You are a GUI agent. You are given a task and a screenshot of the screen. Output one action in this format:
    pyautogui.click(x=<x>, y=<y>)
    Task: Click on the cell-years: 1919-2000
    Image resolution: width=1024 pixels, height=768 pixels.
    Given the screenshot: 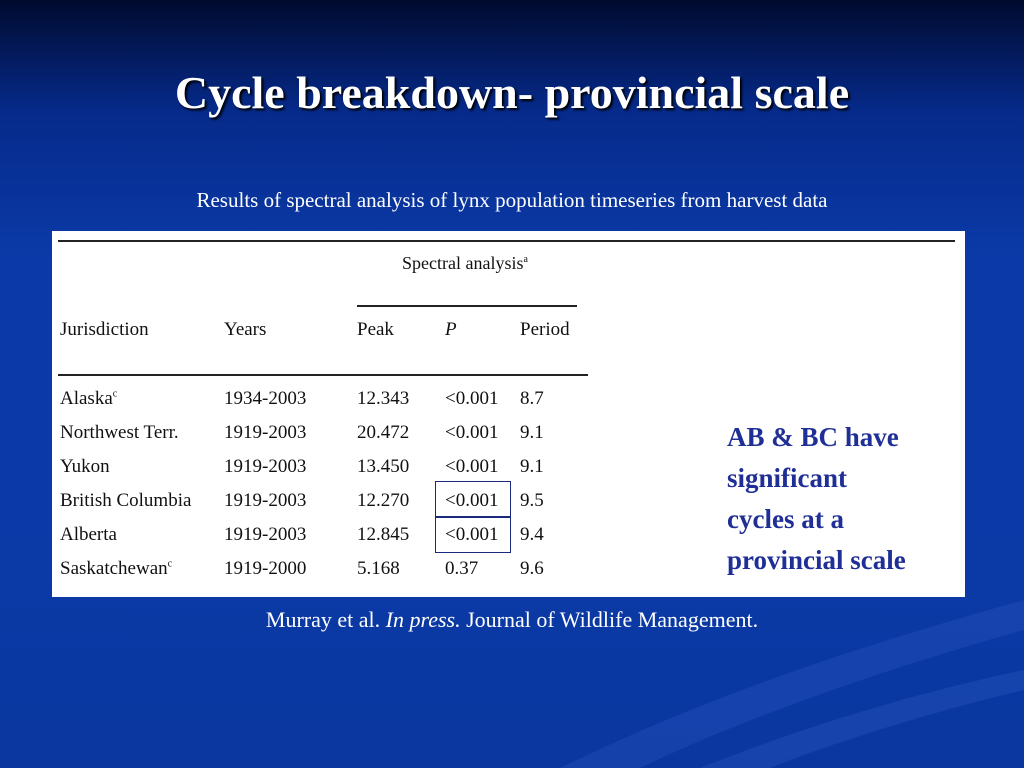 What is the action you would take?
    pyautogui.click(x=265, y=568)
    